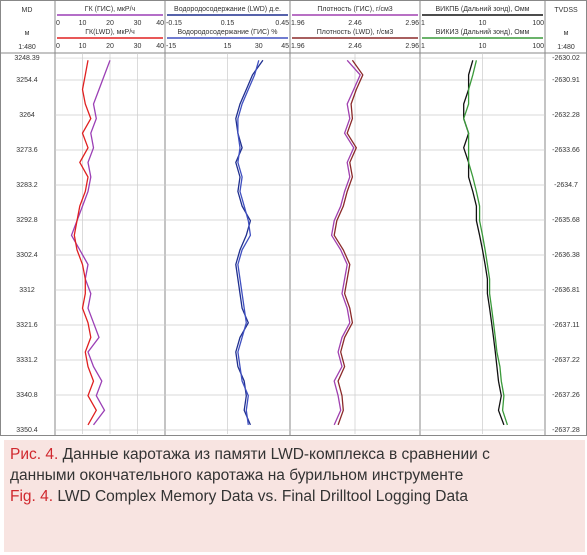  What do you see at coordinates (566, 185) in the screenshot?
I see `tvdss-tick-label: -2634.7` at bounding box center [566, 185].